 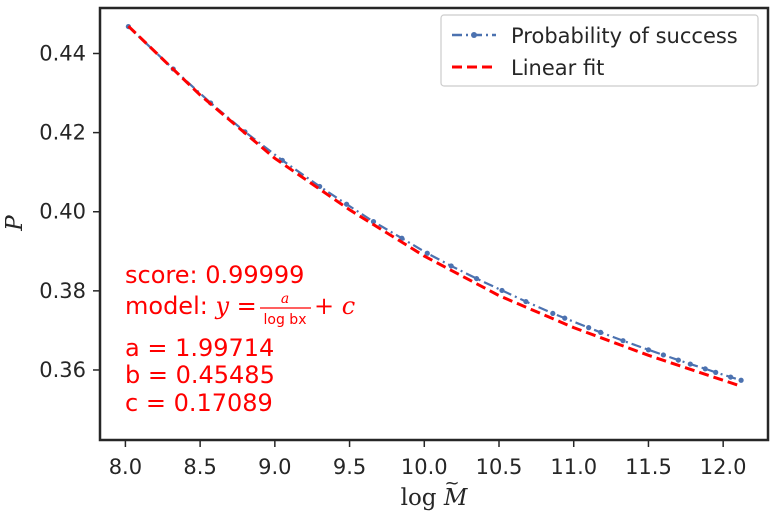 What do you see at coordinates (62, 291) in the screenshot?
I see `y-tick-label: 0.38` at bounding box center [62, 291].